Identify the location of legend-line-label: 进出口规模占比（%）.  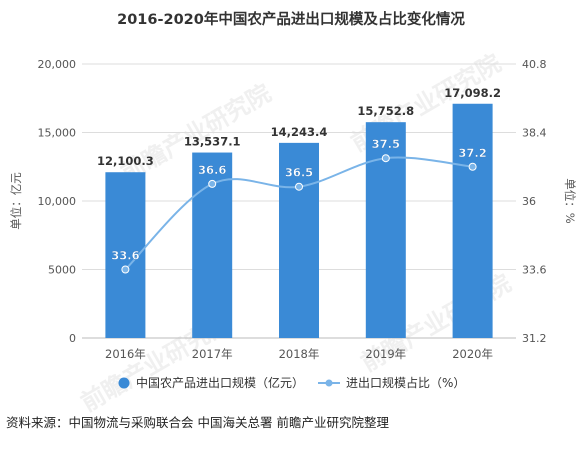
(405, 382).